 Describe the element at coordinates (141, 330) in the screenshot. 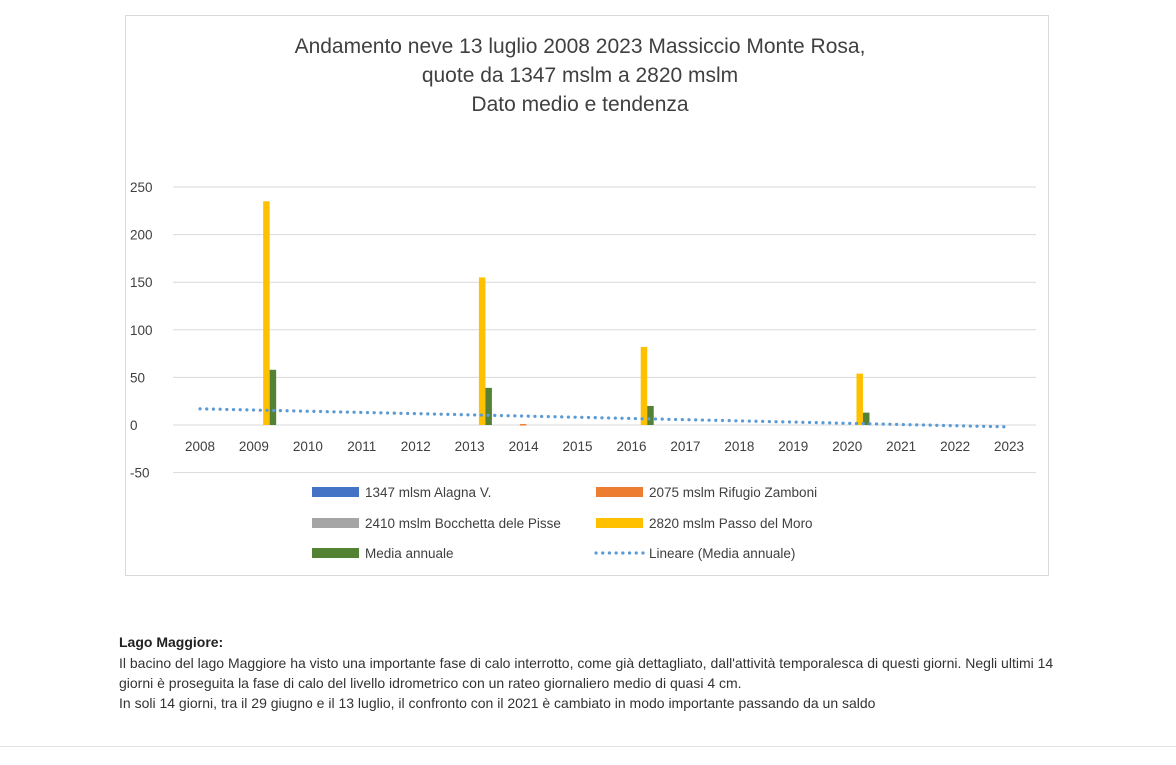

I see `y-tick-label: 100` at that location.